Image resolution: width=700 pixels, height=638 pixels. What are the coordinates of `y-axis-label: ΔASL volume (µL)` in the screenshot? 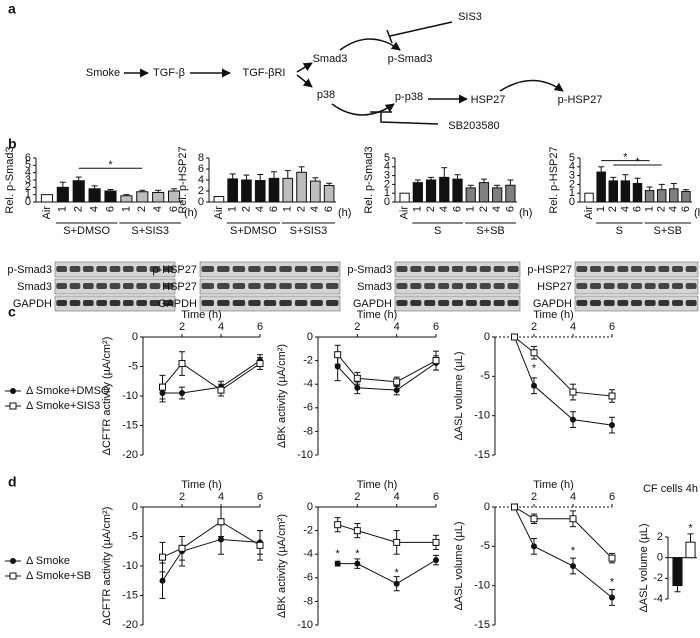 It's located at (459, 395).